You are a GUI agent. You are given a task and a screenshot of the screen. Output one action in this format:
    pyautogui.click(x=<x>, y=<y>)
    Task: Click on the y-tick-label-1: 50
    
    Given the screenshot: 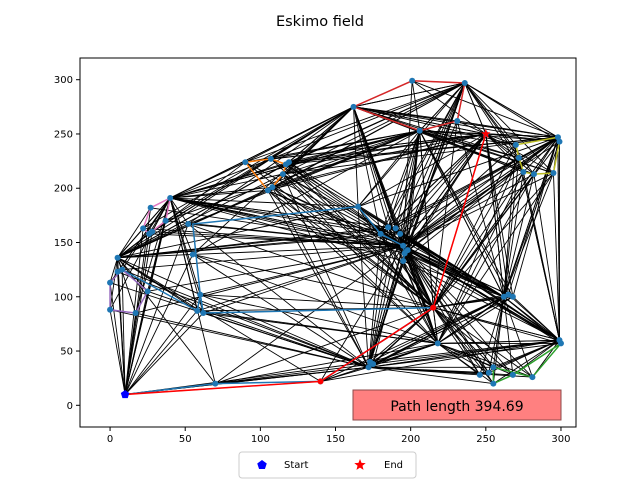 What is the action you would take?
    pyautogui.click(x=66, y=352)
    